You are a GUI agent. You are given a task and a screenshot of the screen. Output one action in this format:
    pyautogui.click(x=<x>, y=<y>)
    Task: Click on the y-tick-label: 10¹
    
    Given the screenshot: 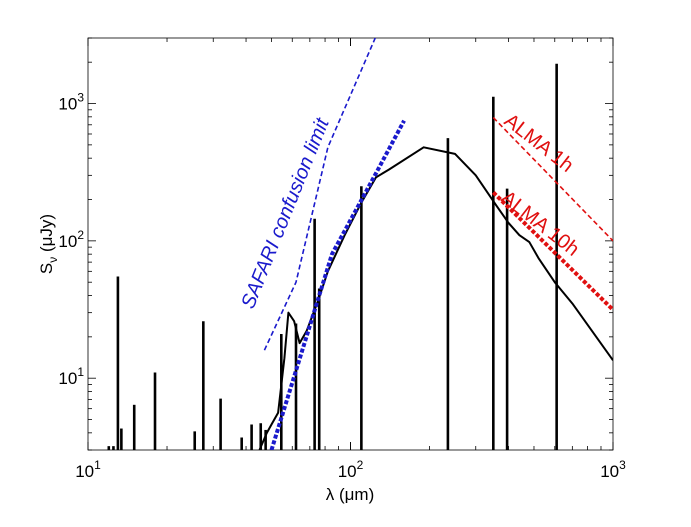 What is the action you would take?
    pyautogui.click(x=71, y=376)
    